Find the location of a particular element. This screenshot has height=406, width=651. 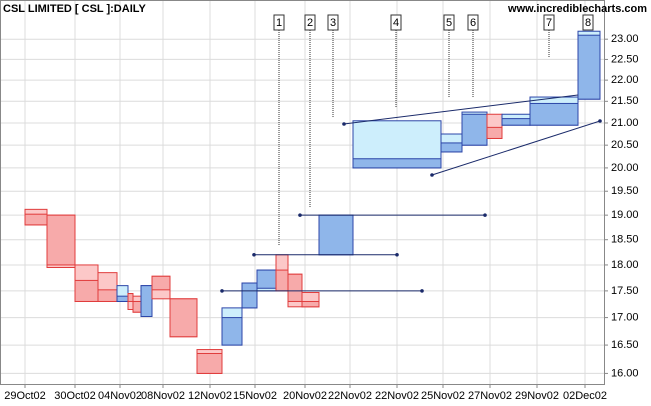

y-tick-label: 22.00 is located at coordinates (625, 80).